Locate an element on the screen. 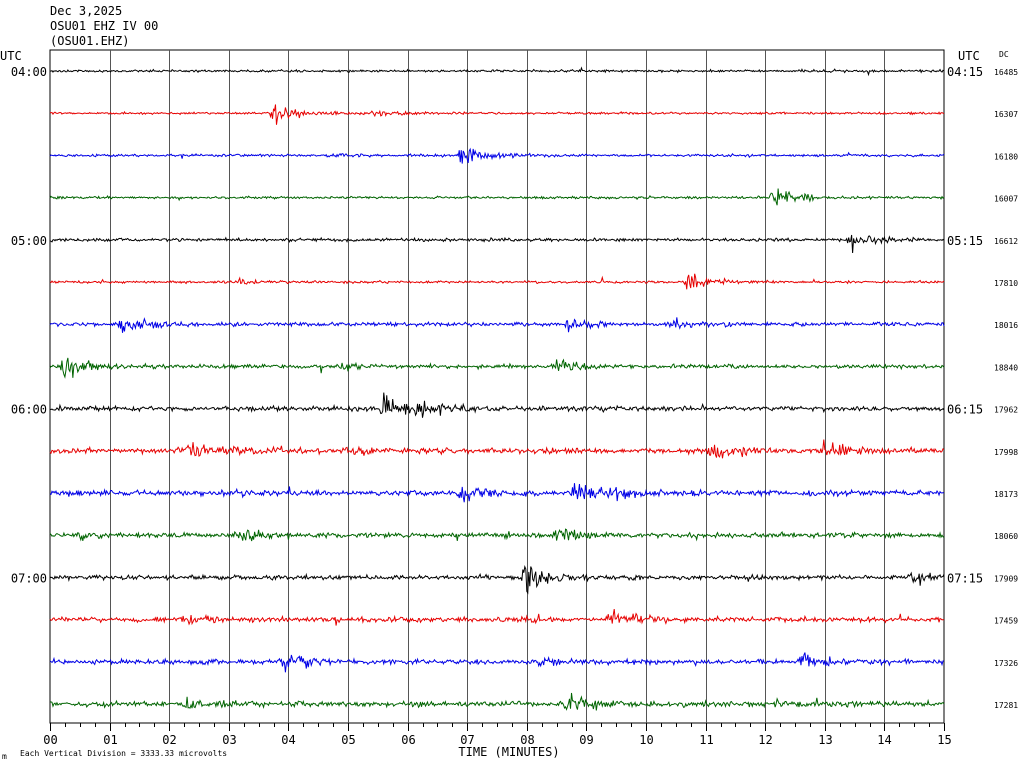 The width and height of the screenshot is (1024, 768). header-station: OSU01 EHZ IV 00 is located at coordinates (104, 26).